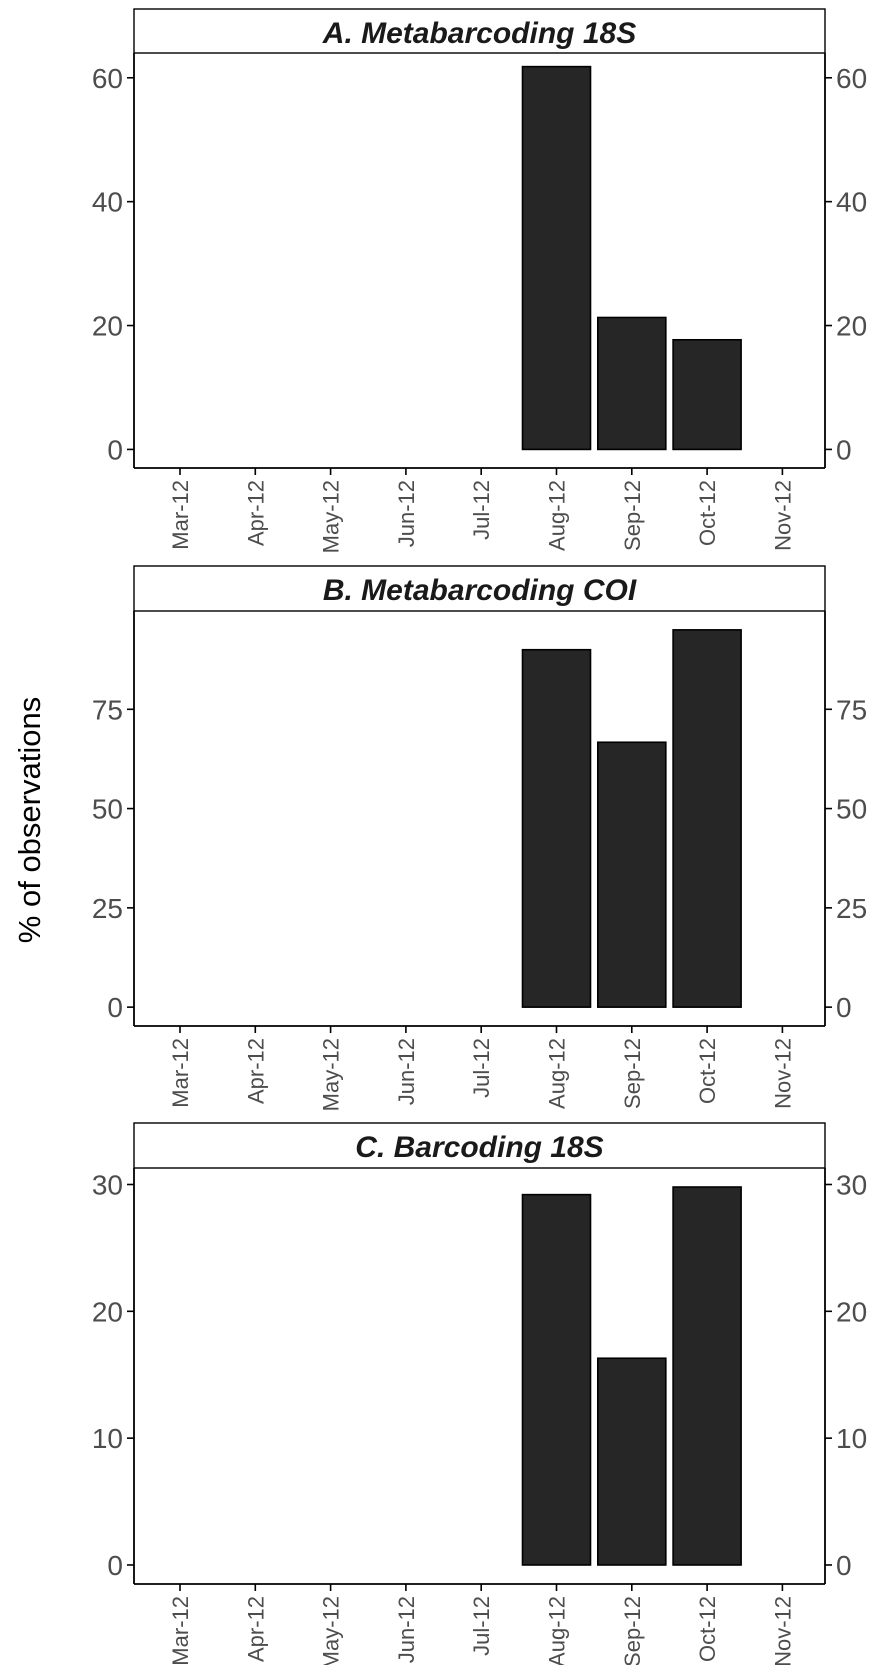 Image resolution: width=882 pixels, height=1665 pixels. Describe the element at coordinates (107, 1184) in the screenshot. I see `y-tick-label-left: 30` at that location.